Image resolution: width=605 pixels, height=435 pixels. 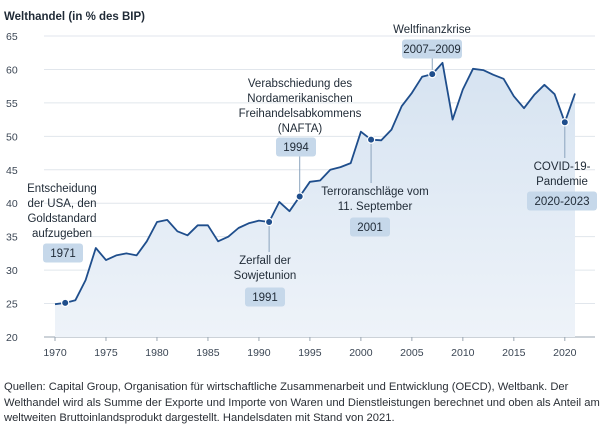 I want to click on y-axis: 20 25 30 35 40 45 50 55 60 65, so click(x=12, y=187).